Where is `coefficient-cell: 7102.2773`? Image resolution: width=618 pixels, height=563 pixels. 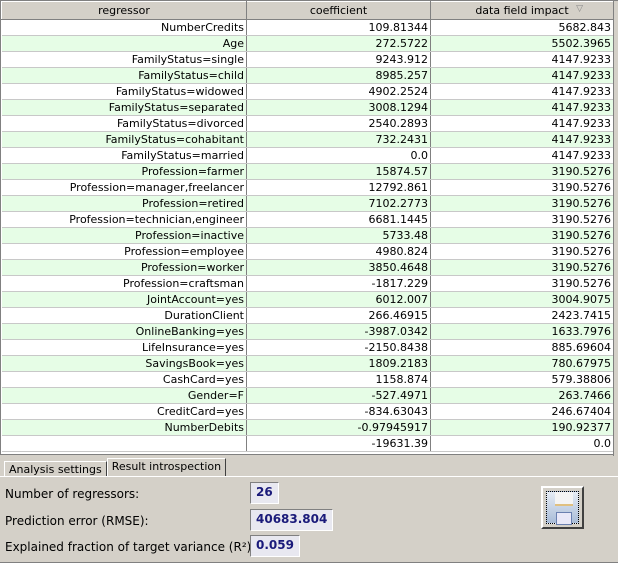
coefficient-cell: 7102.2773 is located at coordinates (338, 203).